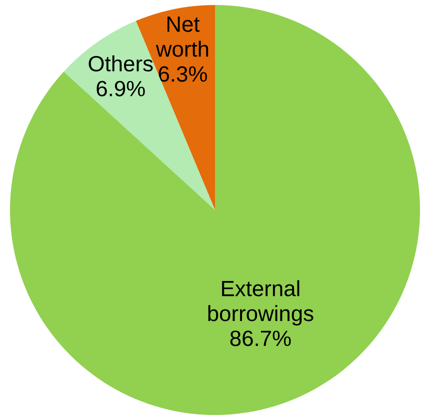 The width and height of the screenshot is (423, 420). I want to click on data-label: 86.7%, so click(260, 338).